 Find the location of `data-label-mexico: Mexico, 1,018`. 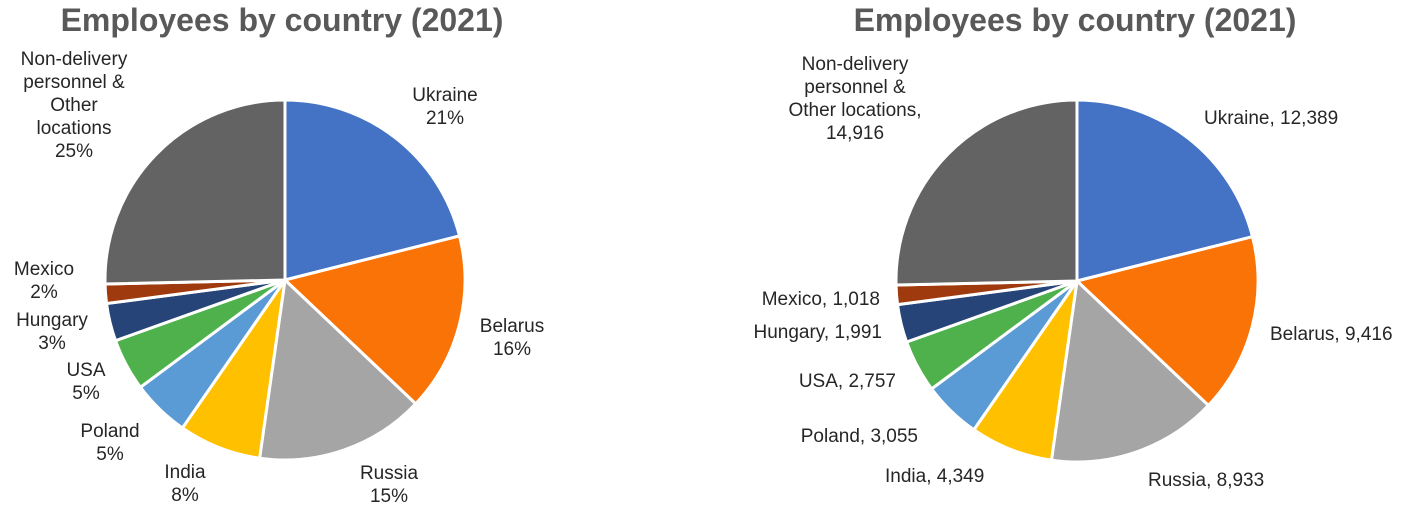

data-label-mexico: Mexico, 1,018 is located at coordinates (821, 299).